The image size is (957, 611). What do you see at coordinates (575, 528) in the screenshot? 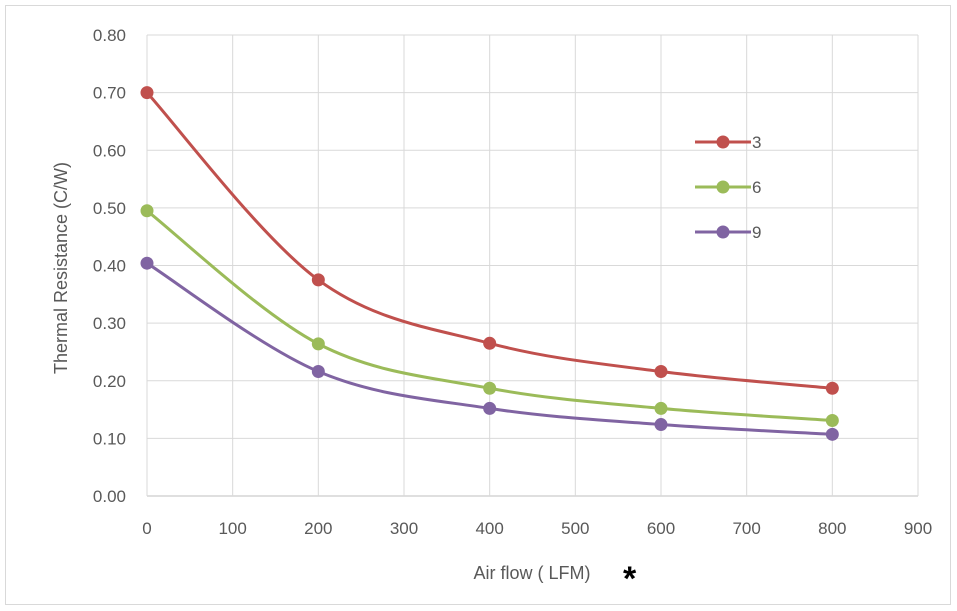
I see `x-tick-label: 500` at bounding box center [575, 528].